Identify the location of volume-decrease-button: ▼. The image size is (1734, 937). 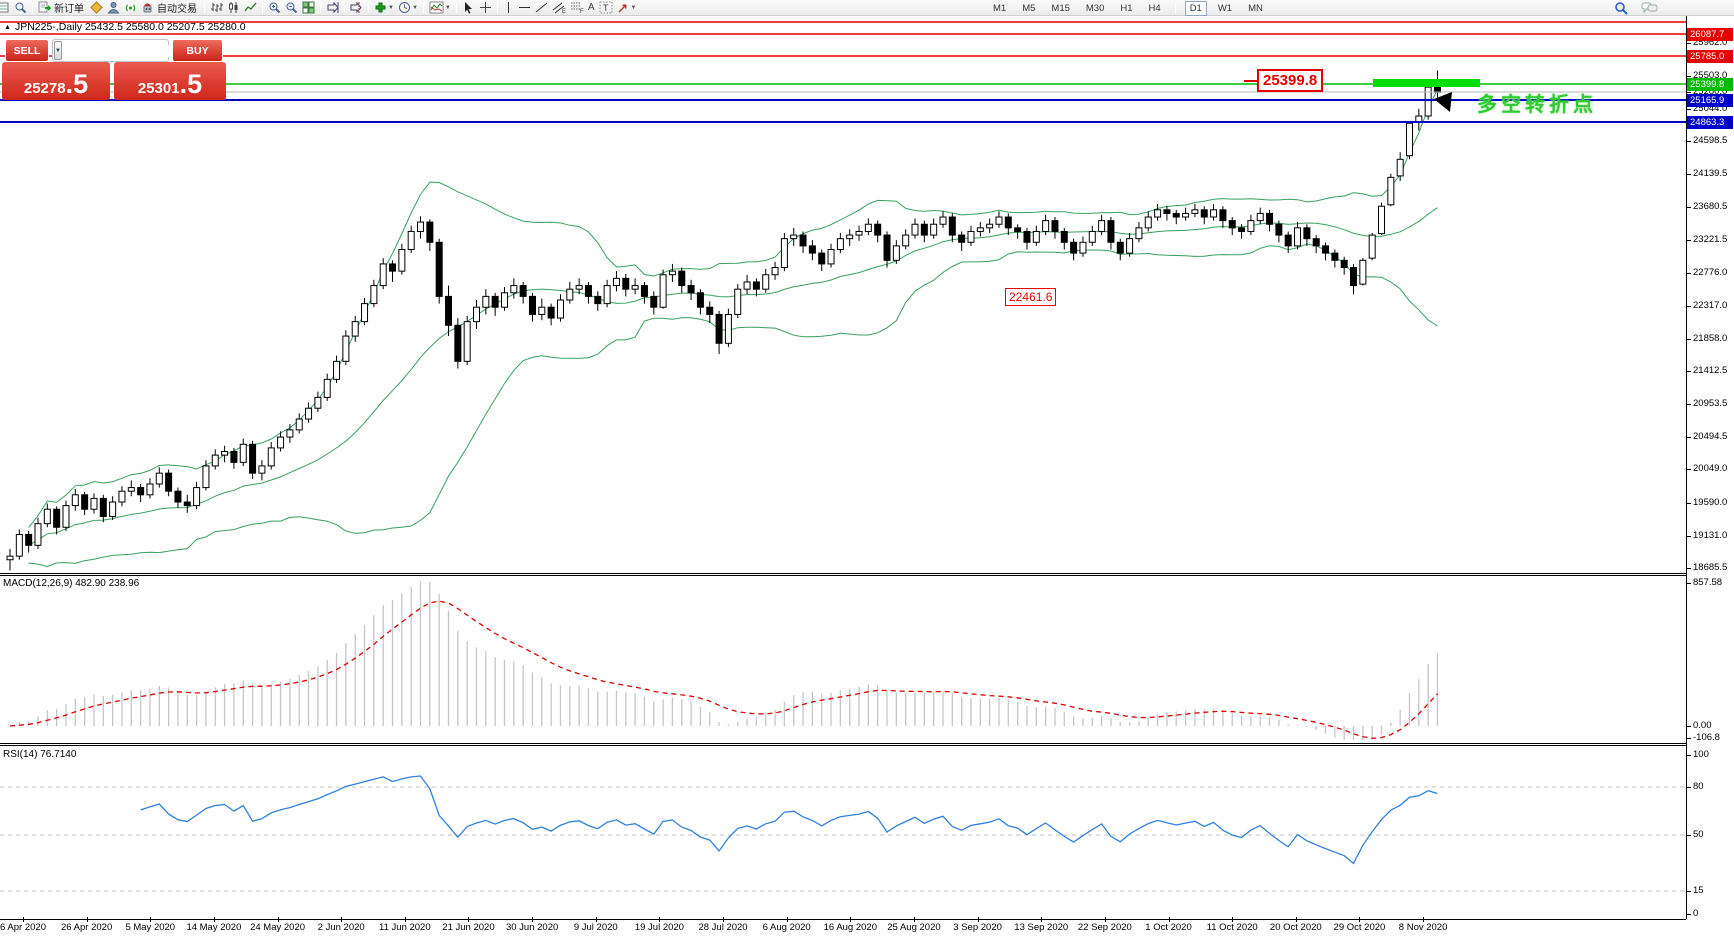
(58, 50).